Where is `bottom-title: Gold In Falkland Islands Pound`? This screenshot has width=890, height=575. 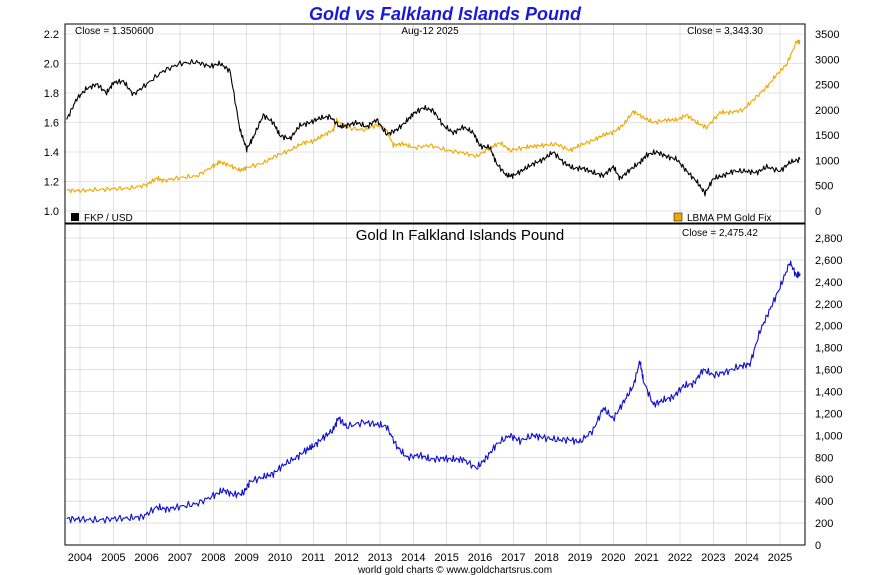
bottom-title: Gold In Falkland Islands Pound is located at coordinates (460, 235).